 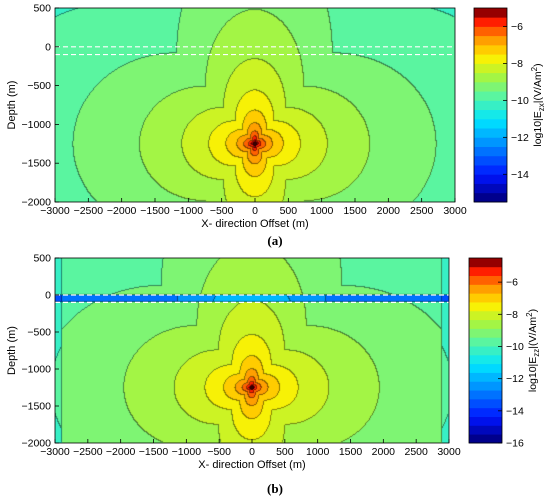 What do you see at coordinates (517, 64) in the screenshot?
I see `colorbar-tick-label: −8` at bounding box center [517, 64].